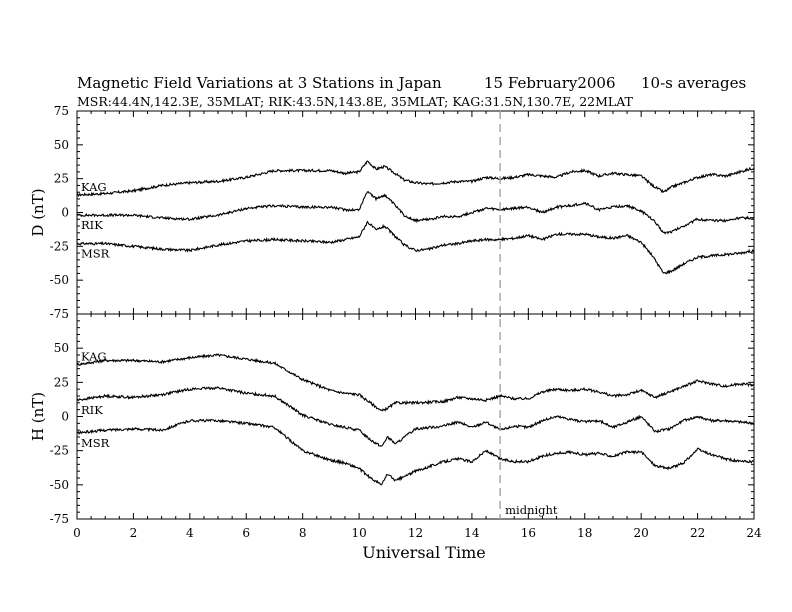 The image size is (792, 612). Describe the element at coordinates (95, 443) in the screenshot. I see `series-label-H-MSR: MSR` at that location.